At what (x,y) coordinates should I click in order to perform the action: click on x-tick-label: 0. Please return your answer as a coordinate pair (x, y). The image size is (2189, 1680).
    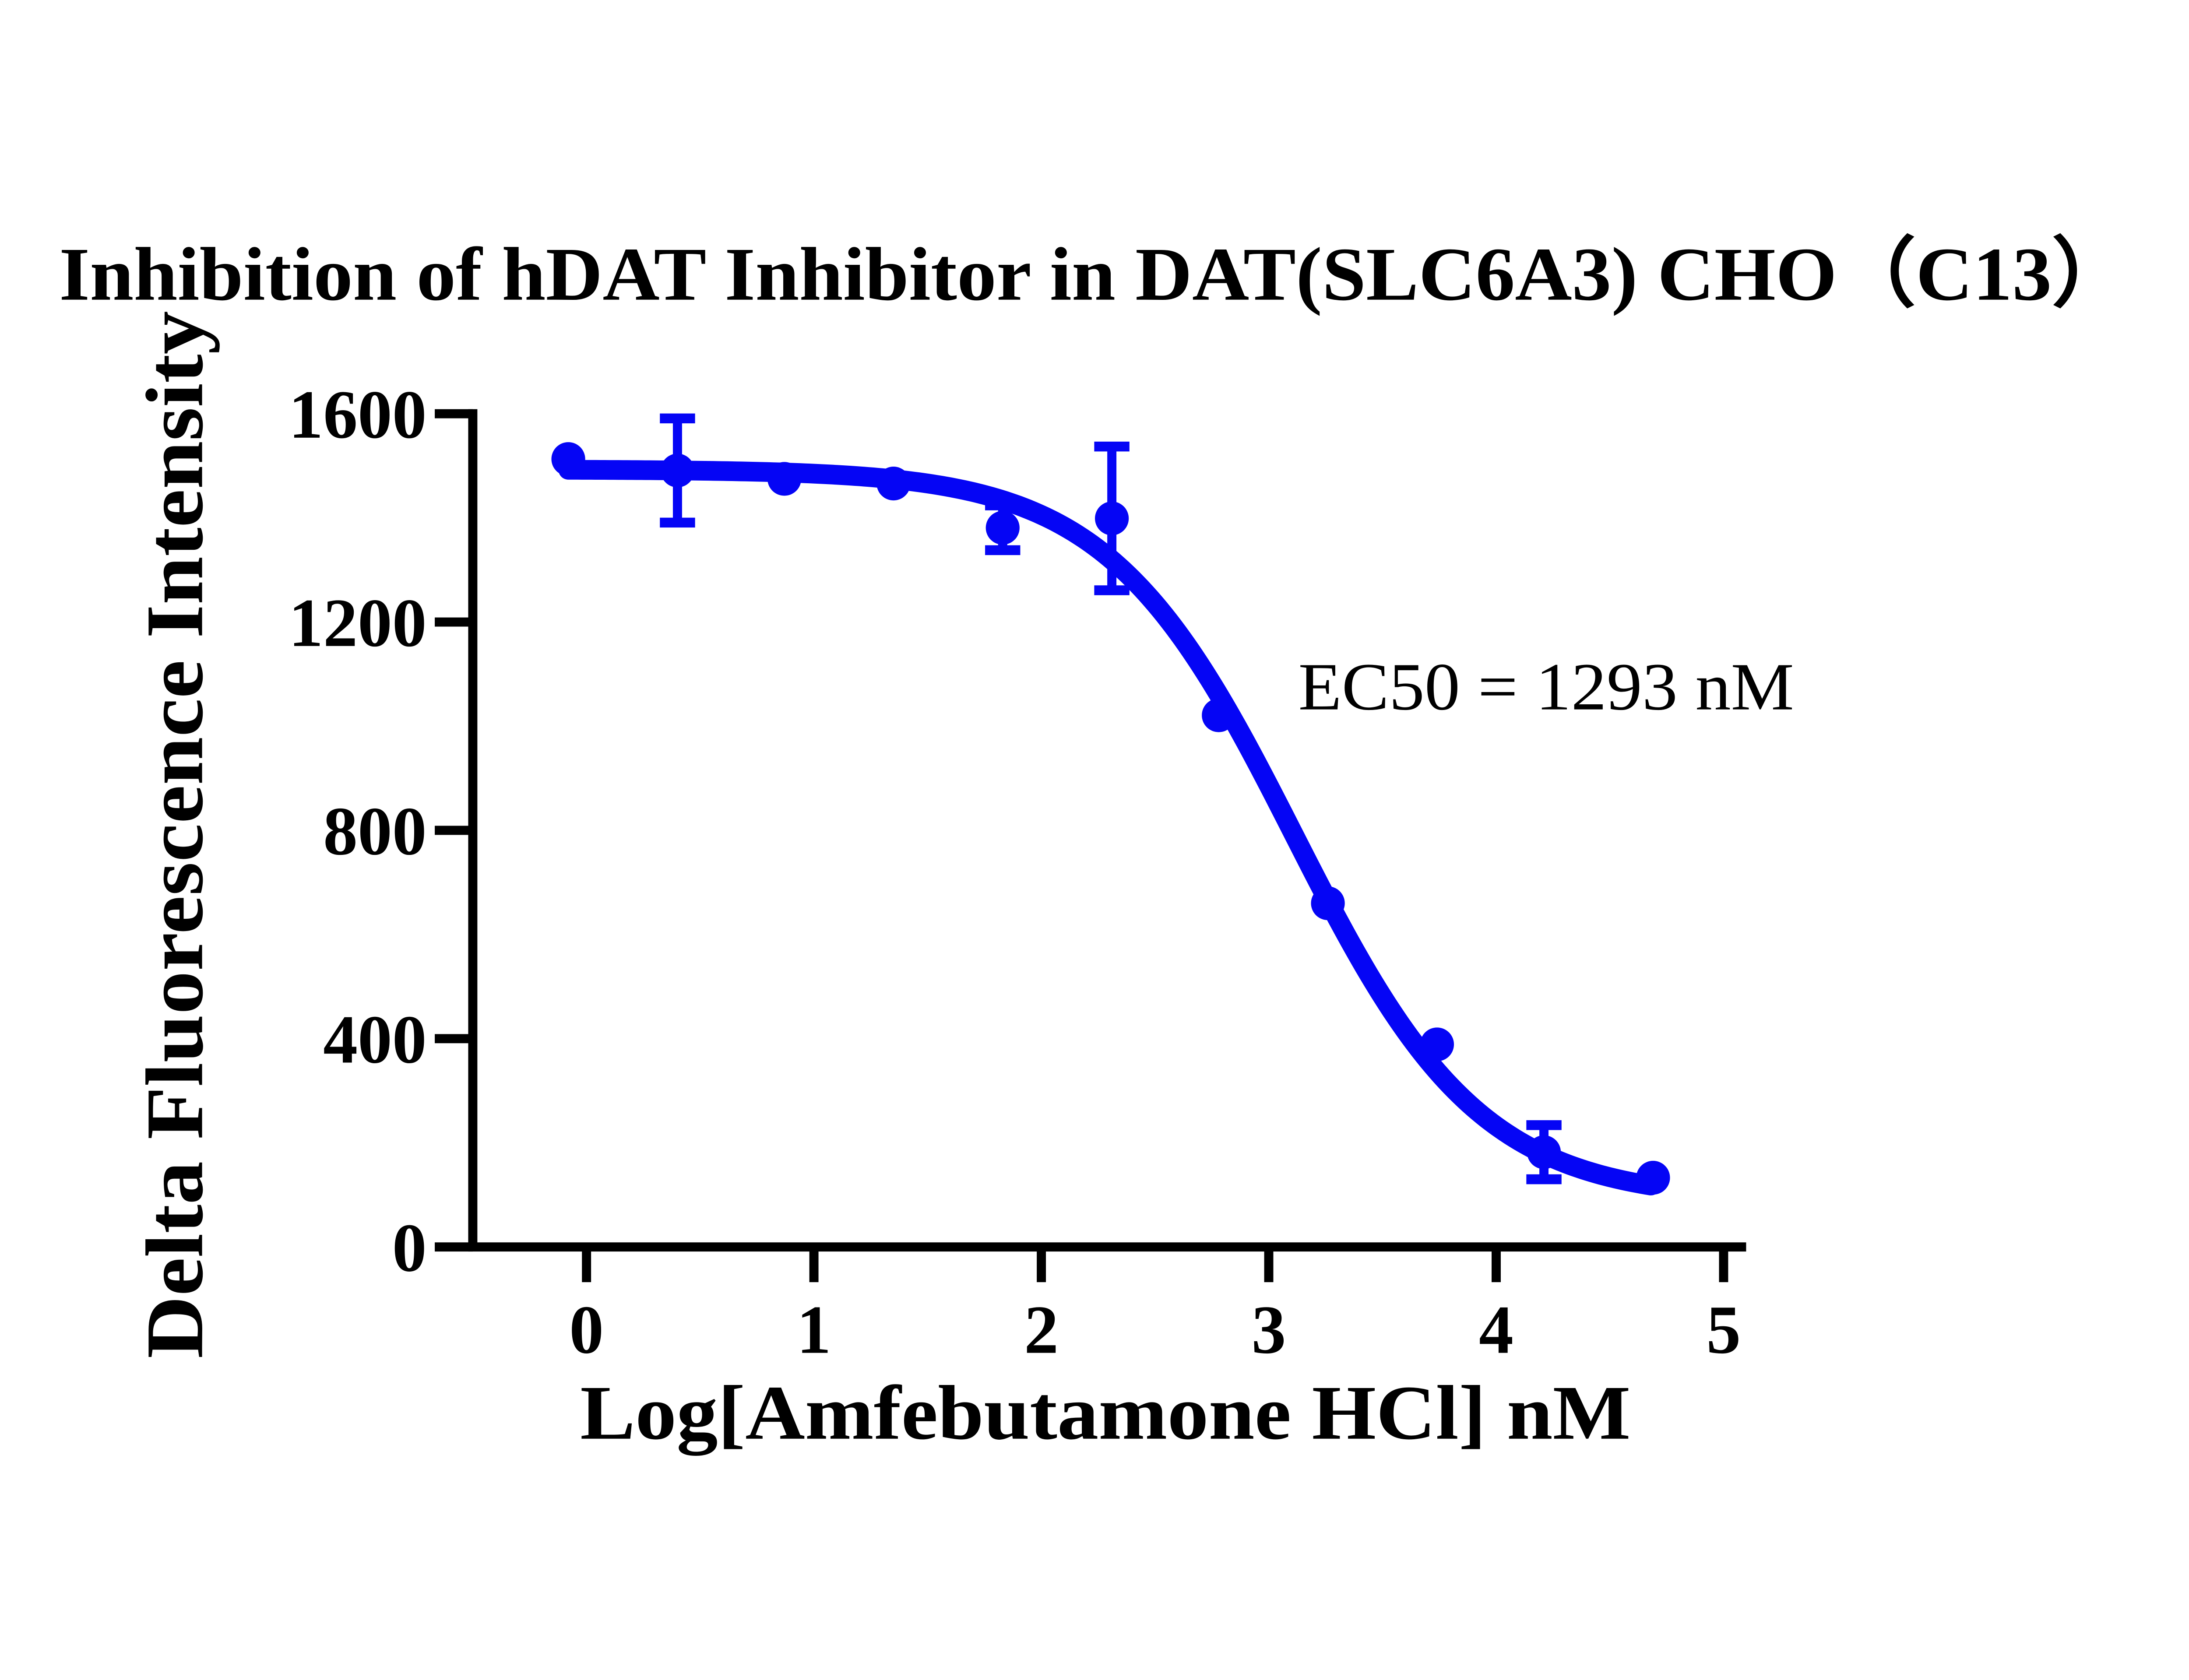
    Looking at the image, I should click on (586, 1330).